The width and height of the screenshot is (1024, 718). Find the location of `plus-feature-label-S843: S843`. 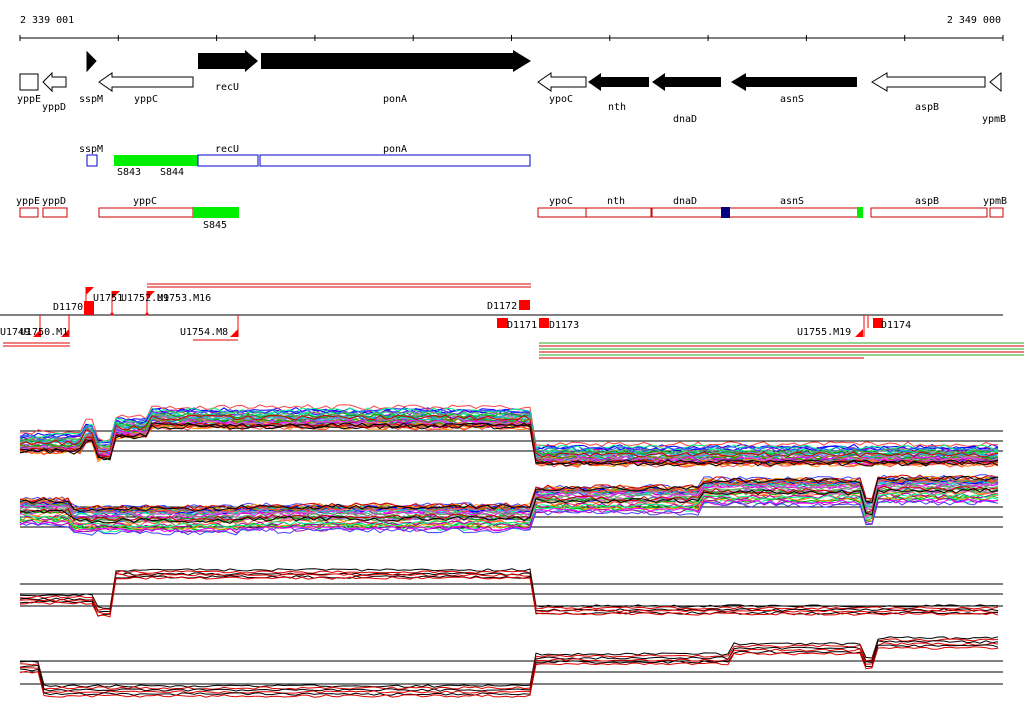

plus-feature-label-S843: S843 is located at coordinates (129, 172).